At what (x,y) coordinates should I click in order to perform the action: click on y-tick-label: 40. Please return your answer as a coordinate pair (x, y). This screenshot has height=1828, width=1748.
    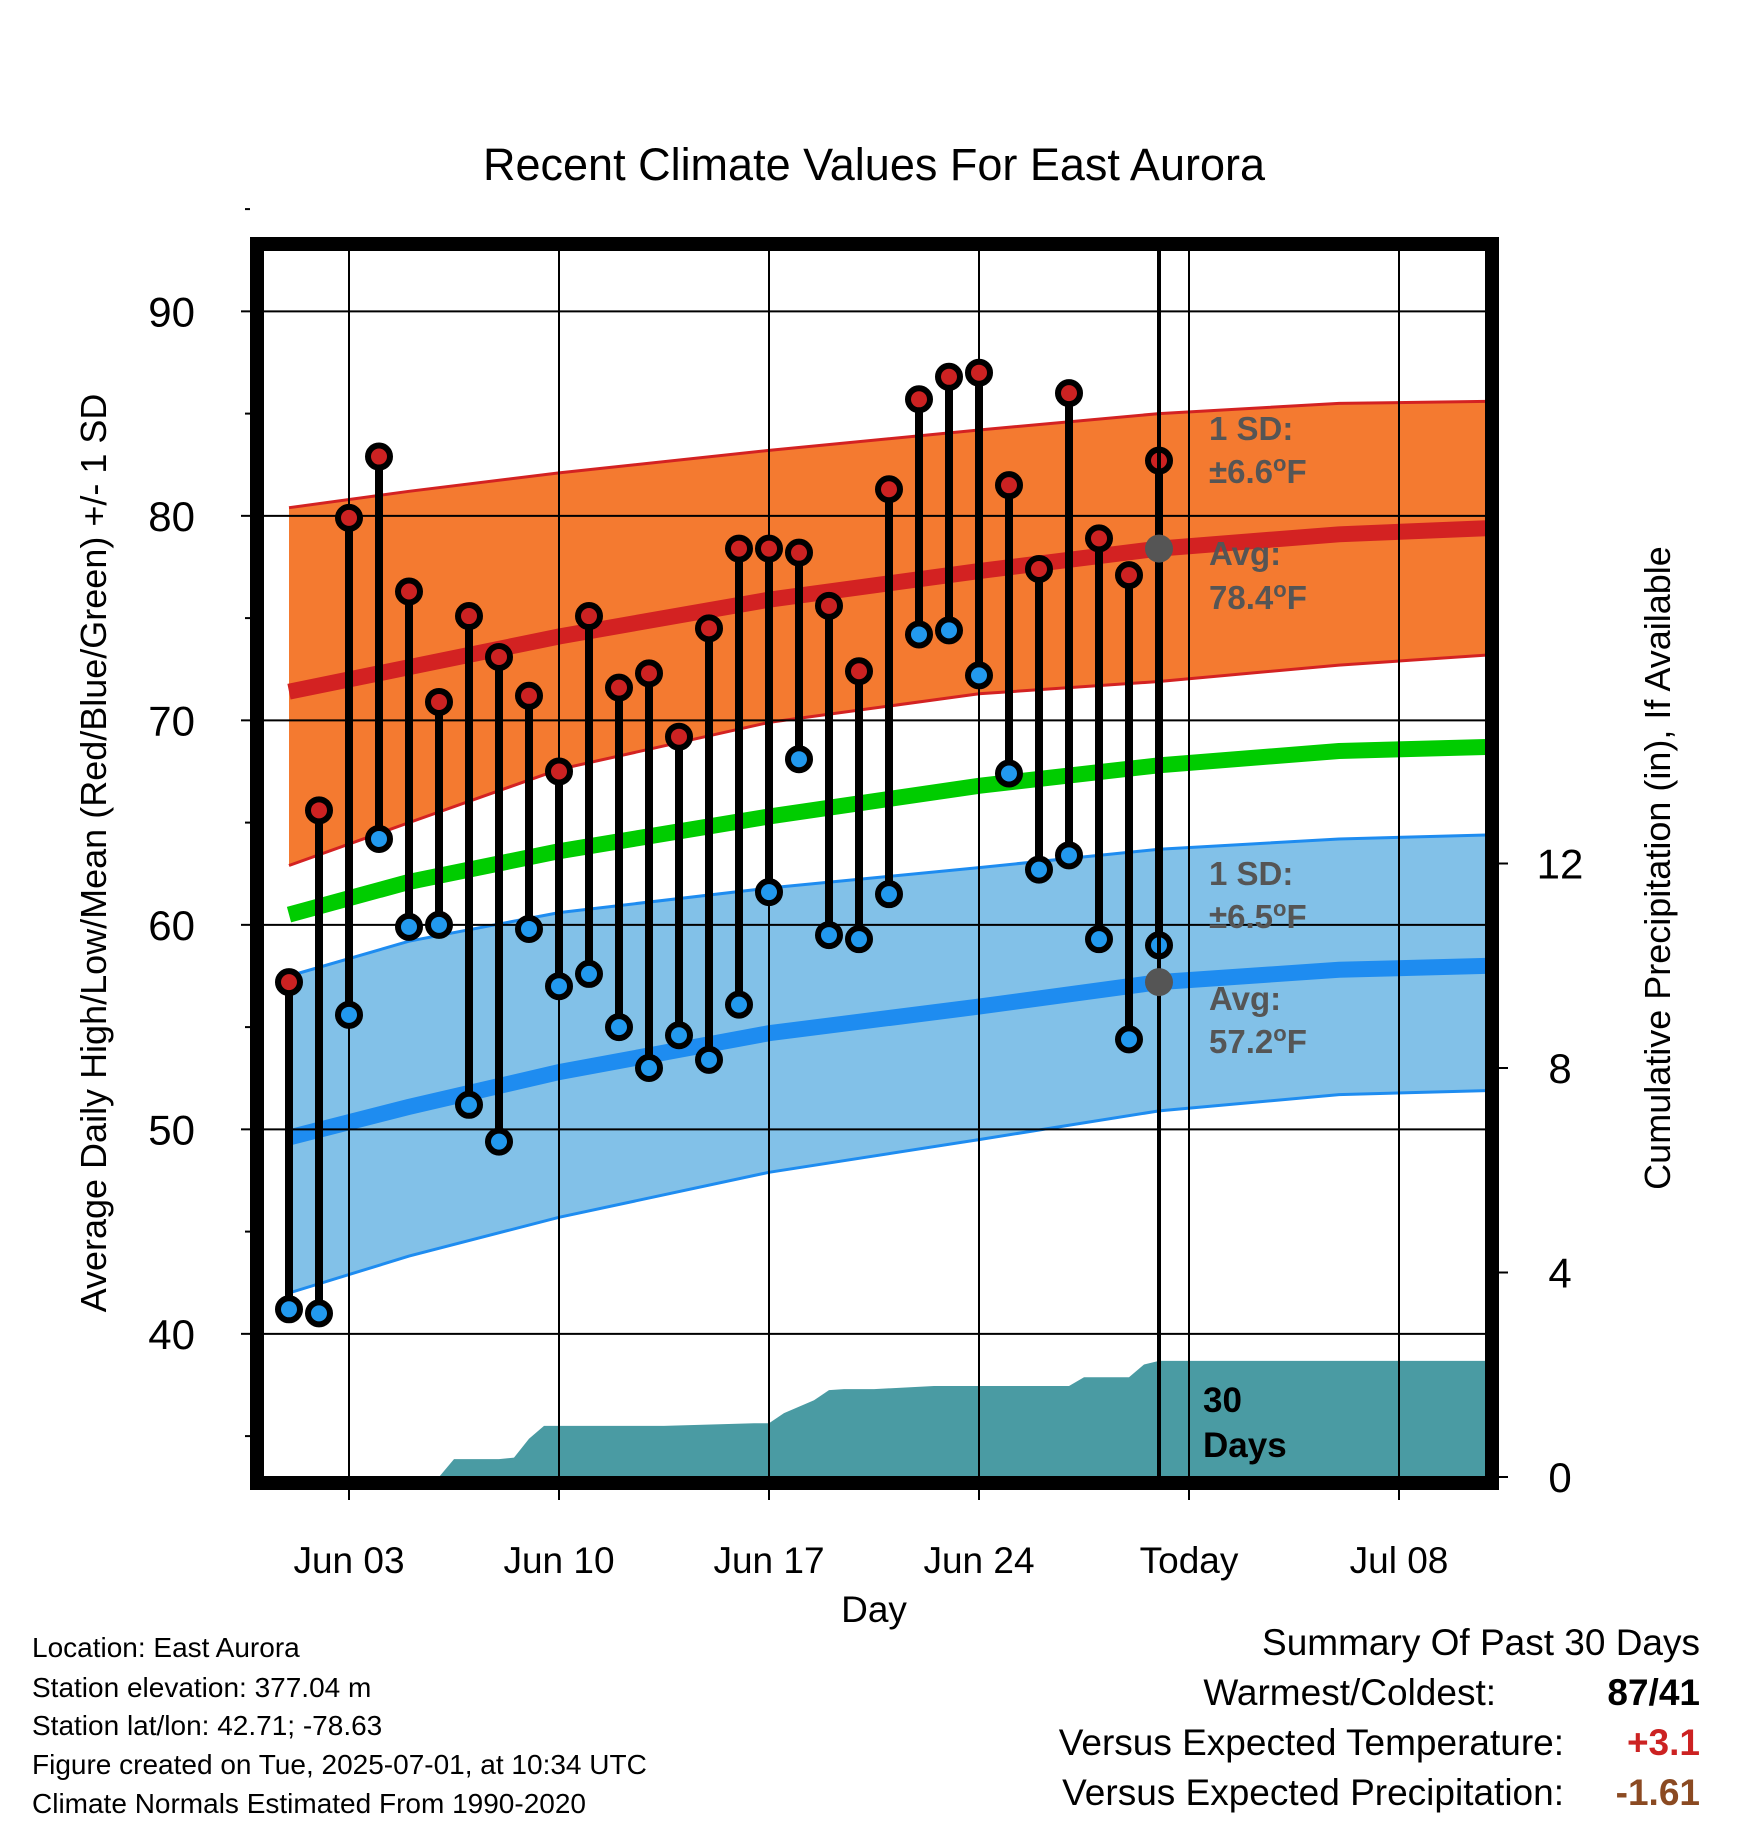
    Looking at the image, I should click on (171, 1334).